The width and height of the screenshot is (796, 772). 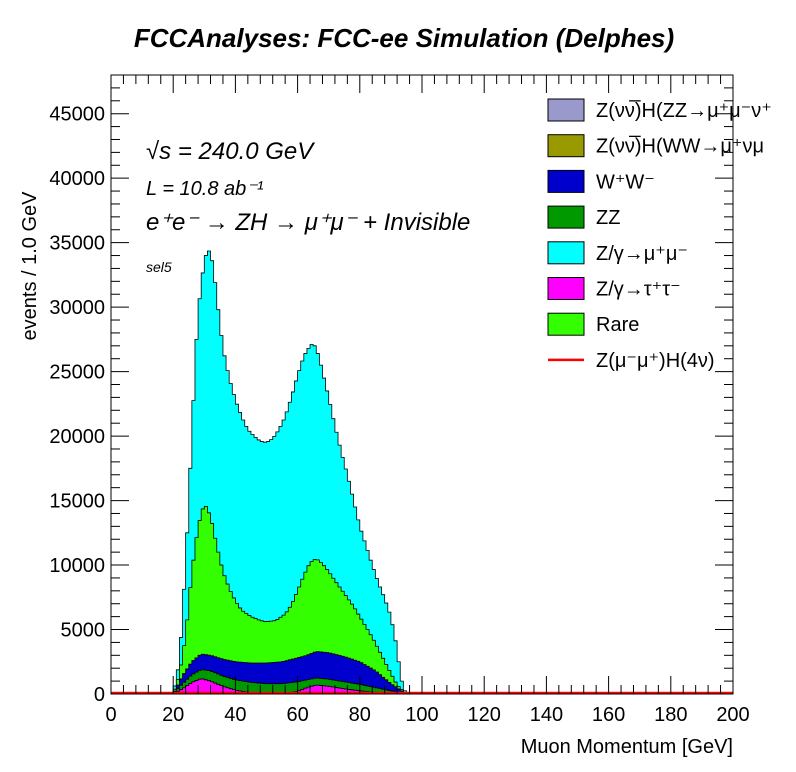 What do you see at coordinates (99, 695) in the screenshot?
I see `y-tick-label: 0` at bounding box center [99, 695].